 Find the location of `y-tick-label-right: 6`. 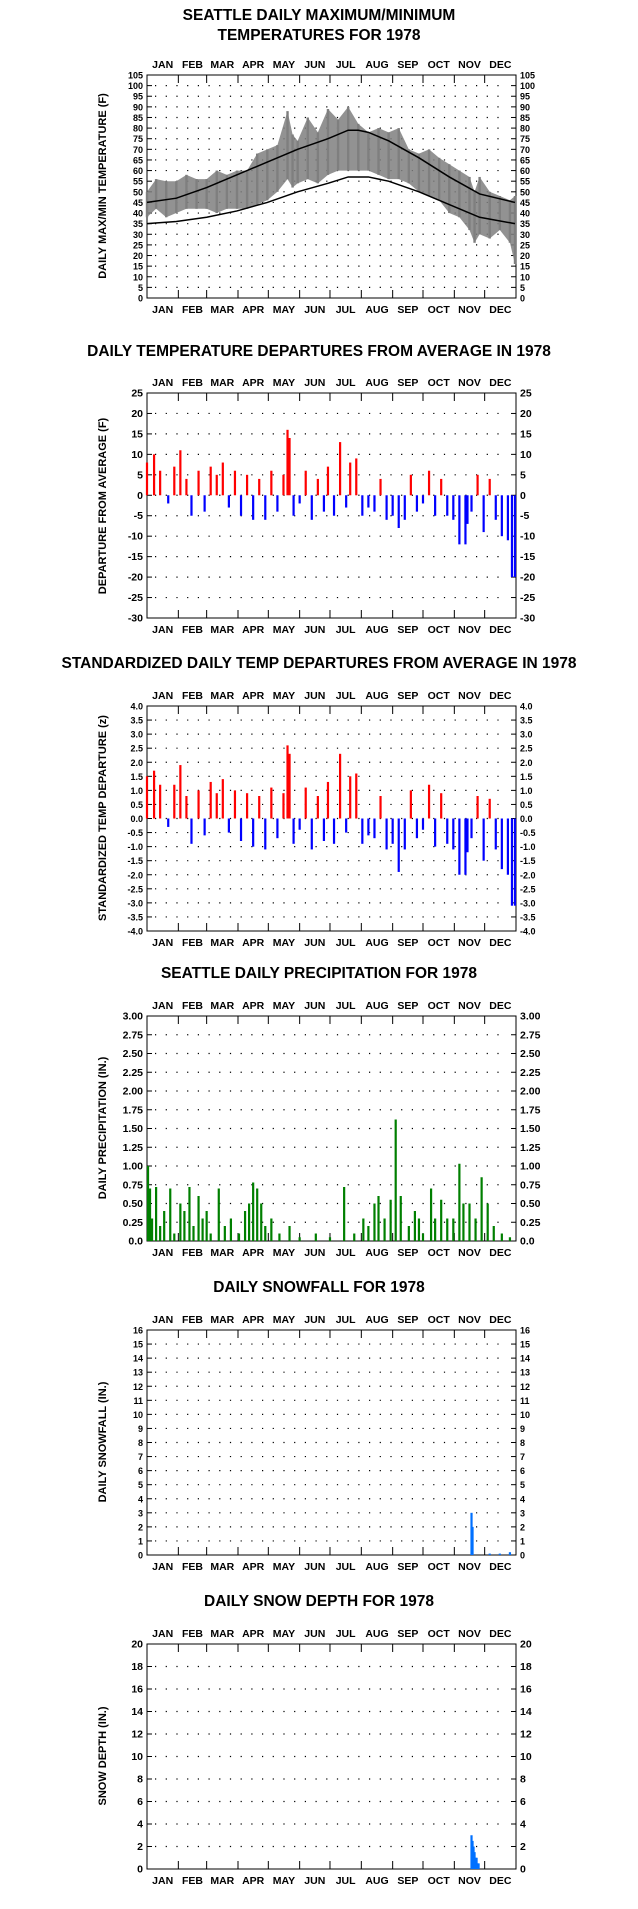

y-tick-label-right: 6 is located at coordinates (522, 1471).